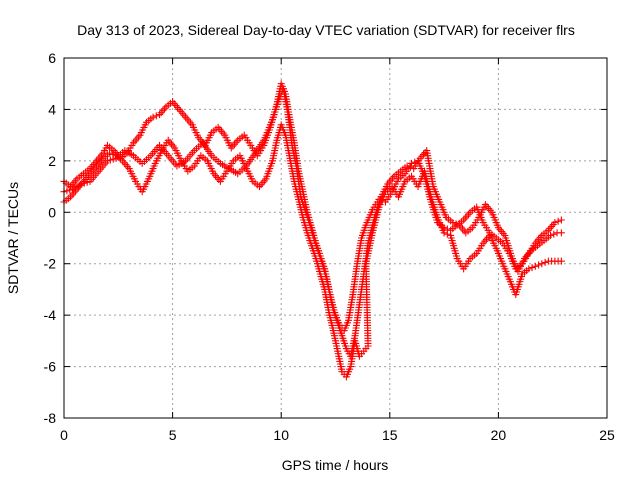  I want to click on y-tick-label: -8, so click(50, 418).